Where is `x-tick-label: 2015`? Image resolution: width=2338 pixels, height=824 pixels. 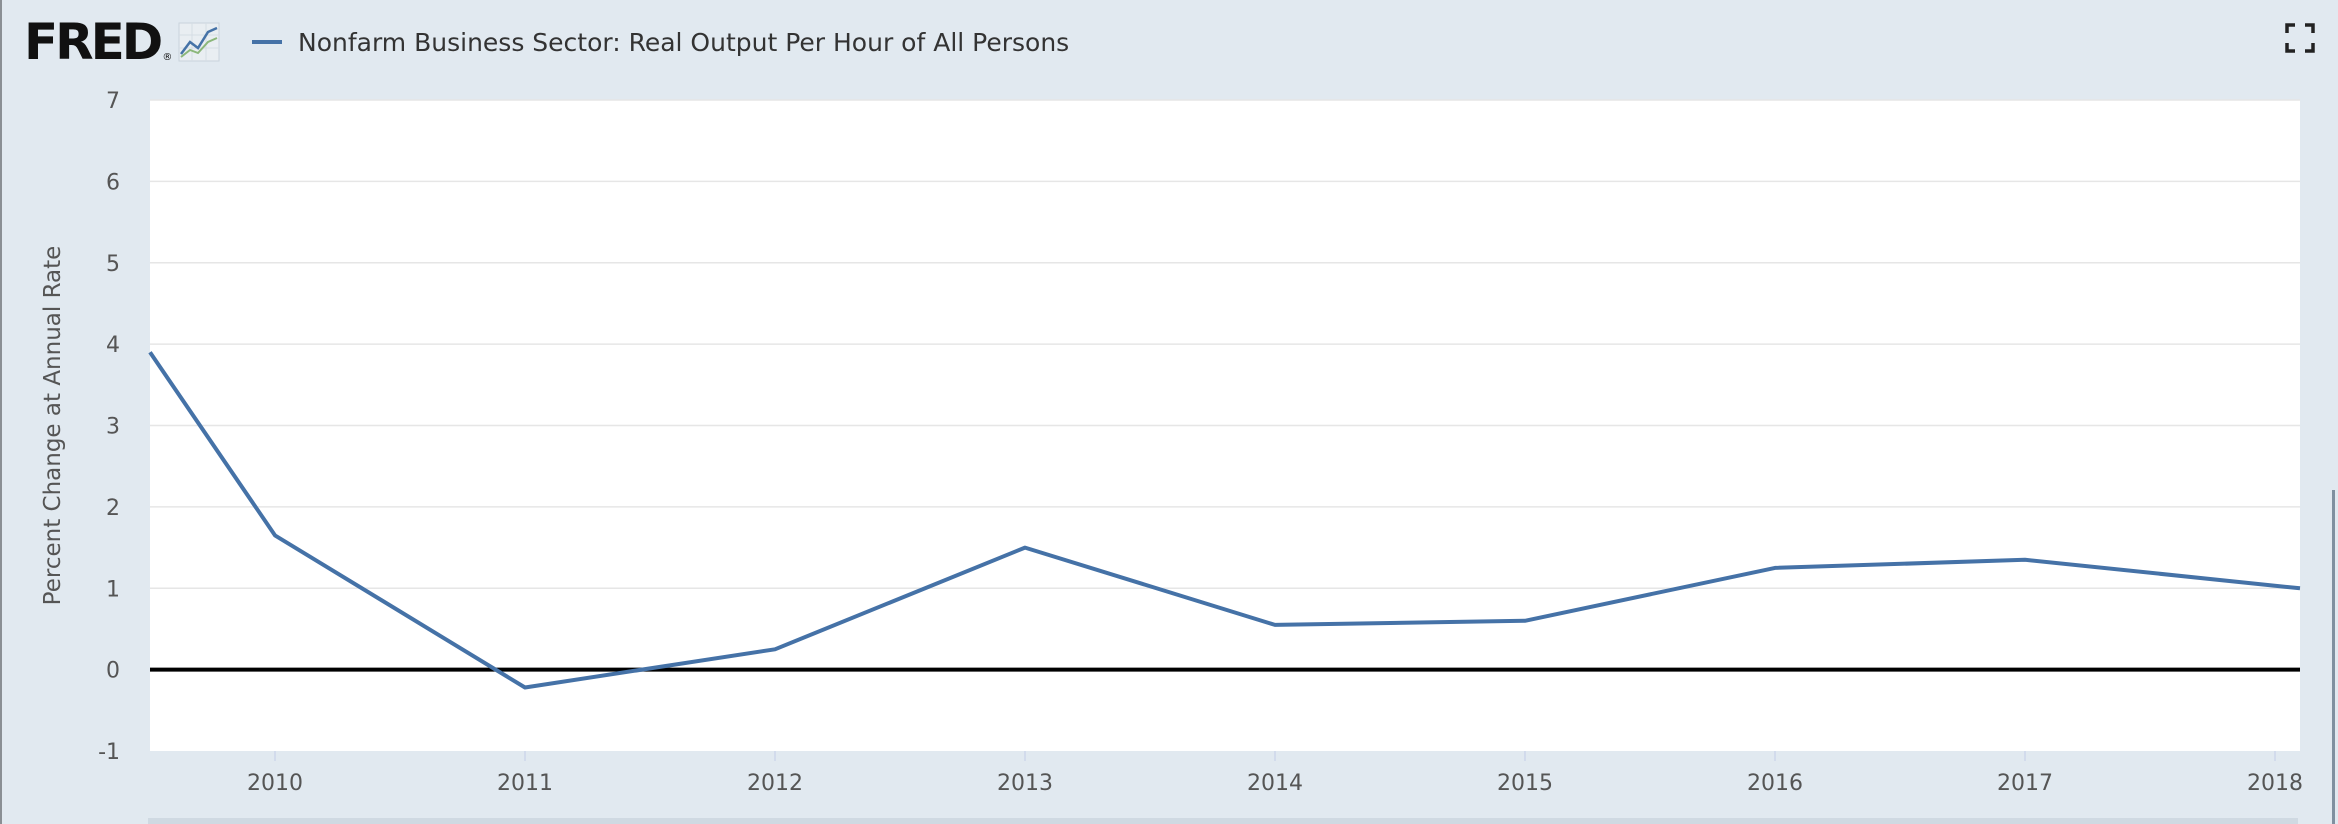 x-tick-label: 2015 is located at coordinates (1525, 783).